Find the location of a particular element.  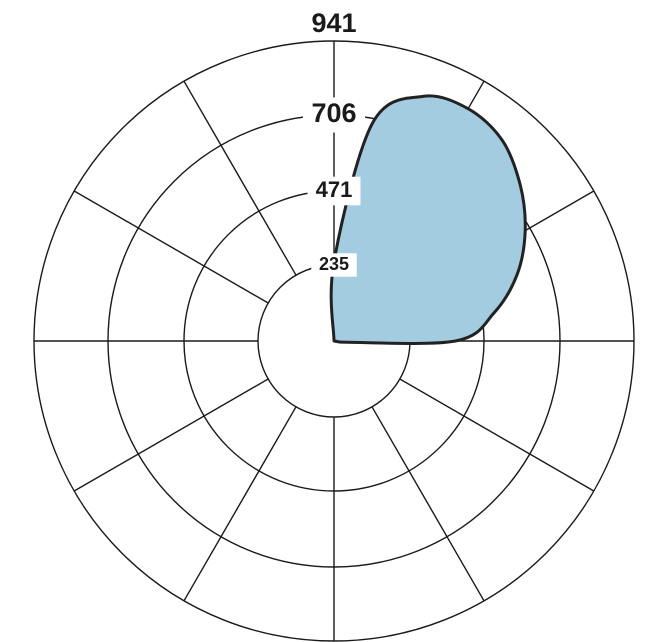

radial-tick-label-471: 471 is located at coordinates (334, 189).